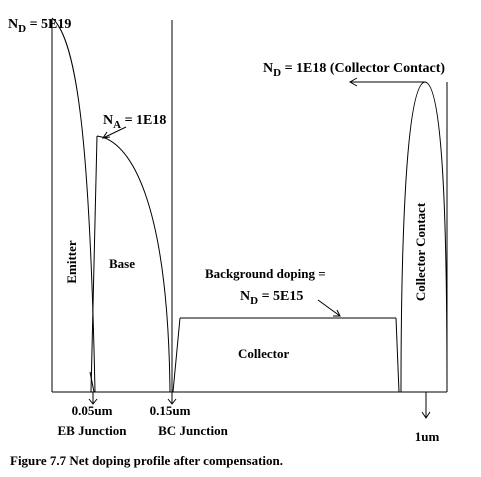 The width and height of the screenshot is (481, 477). Describe the element at coordinates (94, 264) in the screenshot. I see `base-rising-edge` at that location.